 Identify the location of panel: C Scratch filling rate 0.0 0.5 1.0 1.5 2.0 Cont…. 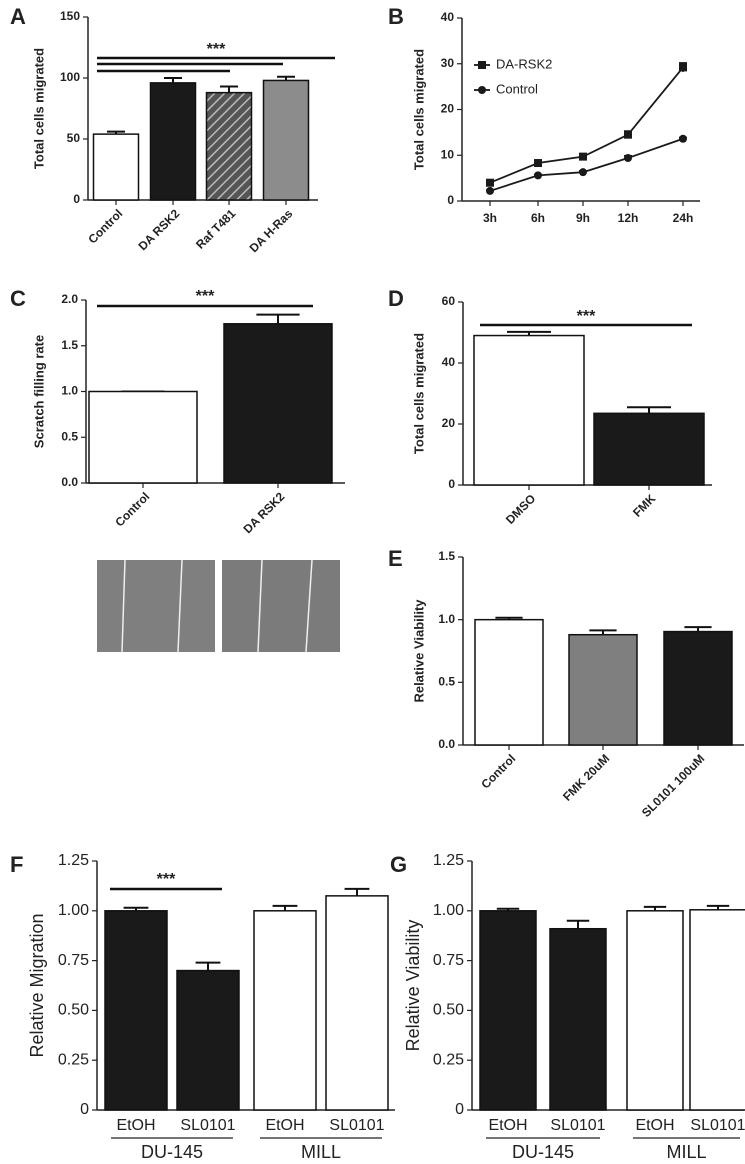
(177, 411).